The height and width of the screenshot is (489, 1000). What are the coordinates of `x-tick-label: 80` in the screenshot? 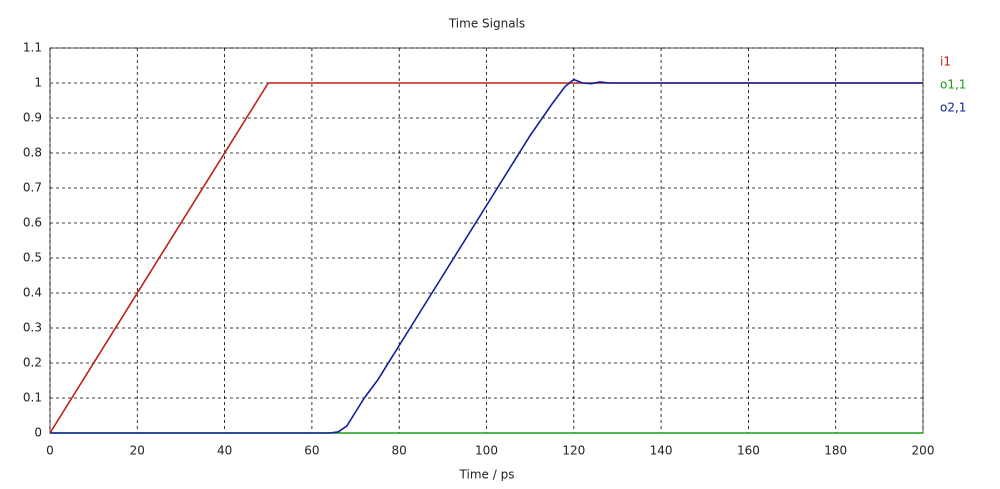 It's located at (399, 451).